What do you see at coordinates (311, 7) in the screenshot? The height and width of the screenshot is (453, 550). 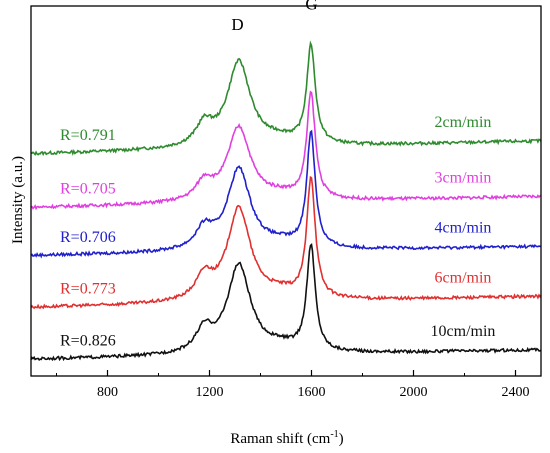 I see `peak-label: G` at bounding box center [311, 7].